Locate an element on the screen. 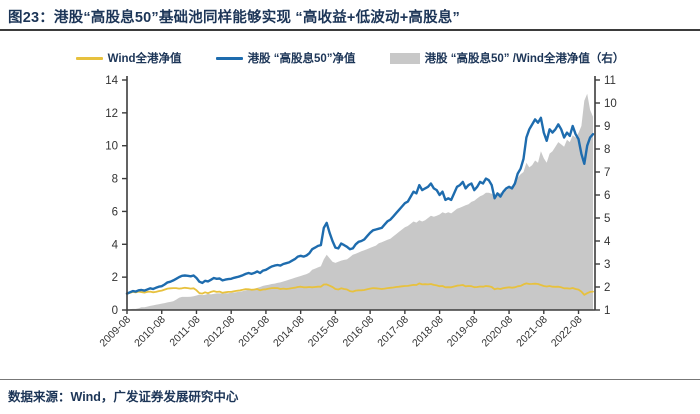  x-tick-label: 2020-08 is located at coordinates (497, 332).